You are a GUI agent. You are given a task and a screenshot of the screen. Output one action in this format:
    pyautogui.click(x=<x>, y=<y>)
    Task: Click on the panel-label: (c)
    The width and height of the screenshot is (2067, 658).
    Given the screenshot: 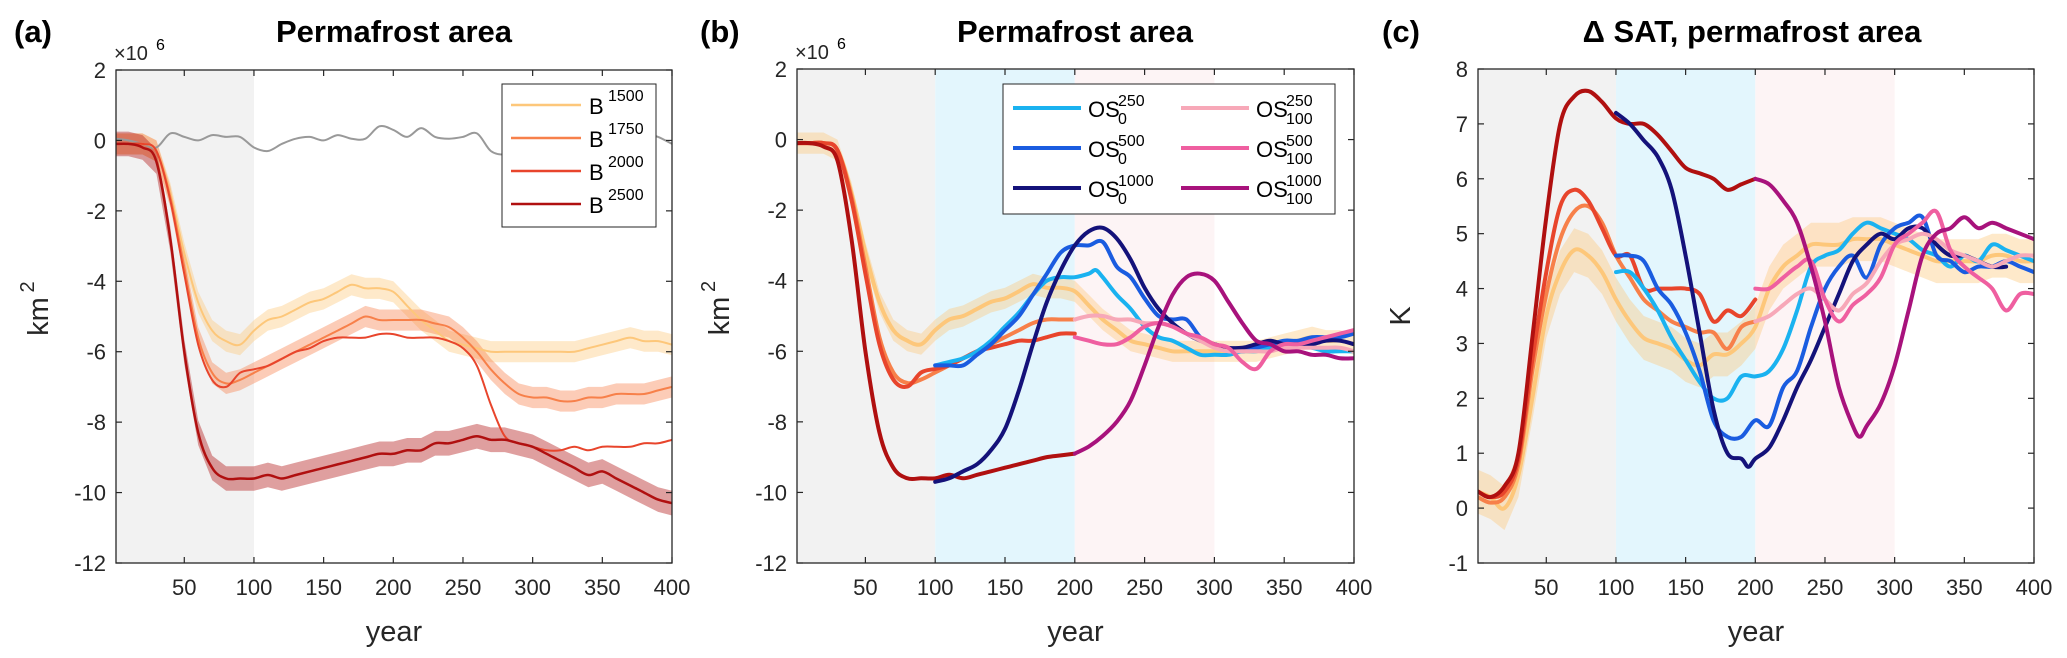 What is the action you would take?
    pyautogui.click(x=1401, y=31)
    